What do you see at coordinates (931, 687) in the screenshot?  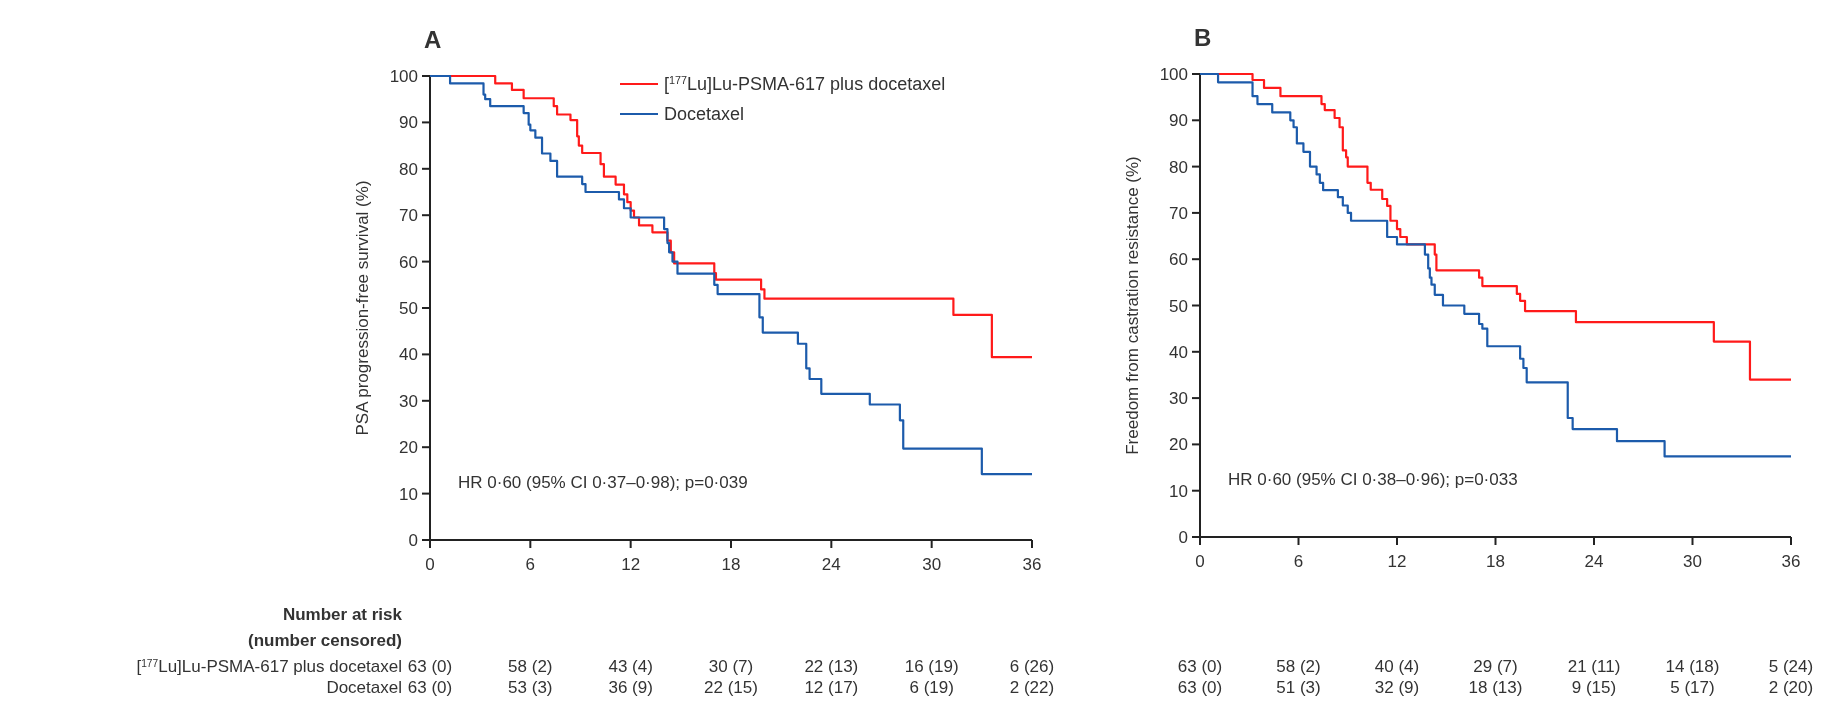 I see `text: 6 (19)` at bounding box center [931, 687].